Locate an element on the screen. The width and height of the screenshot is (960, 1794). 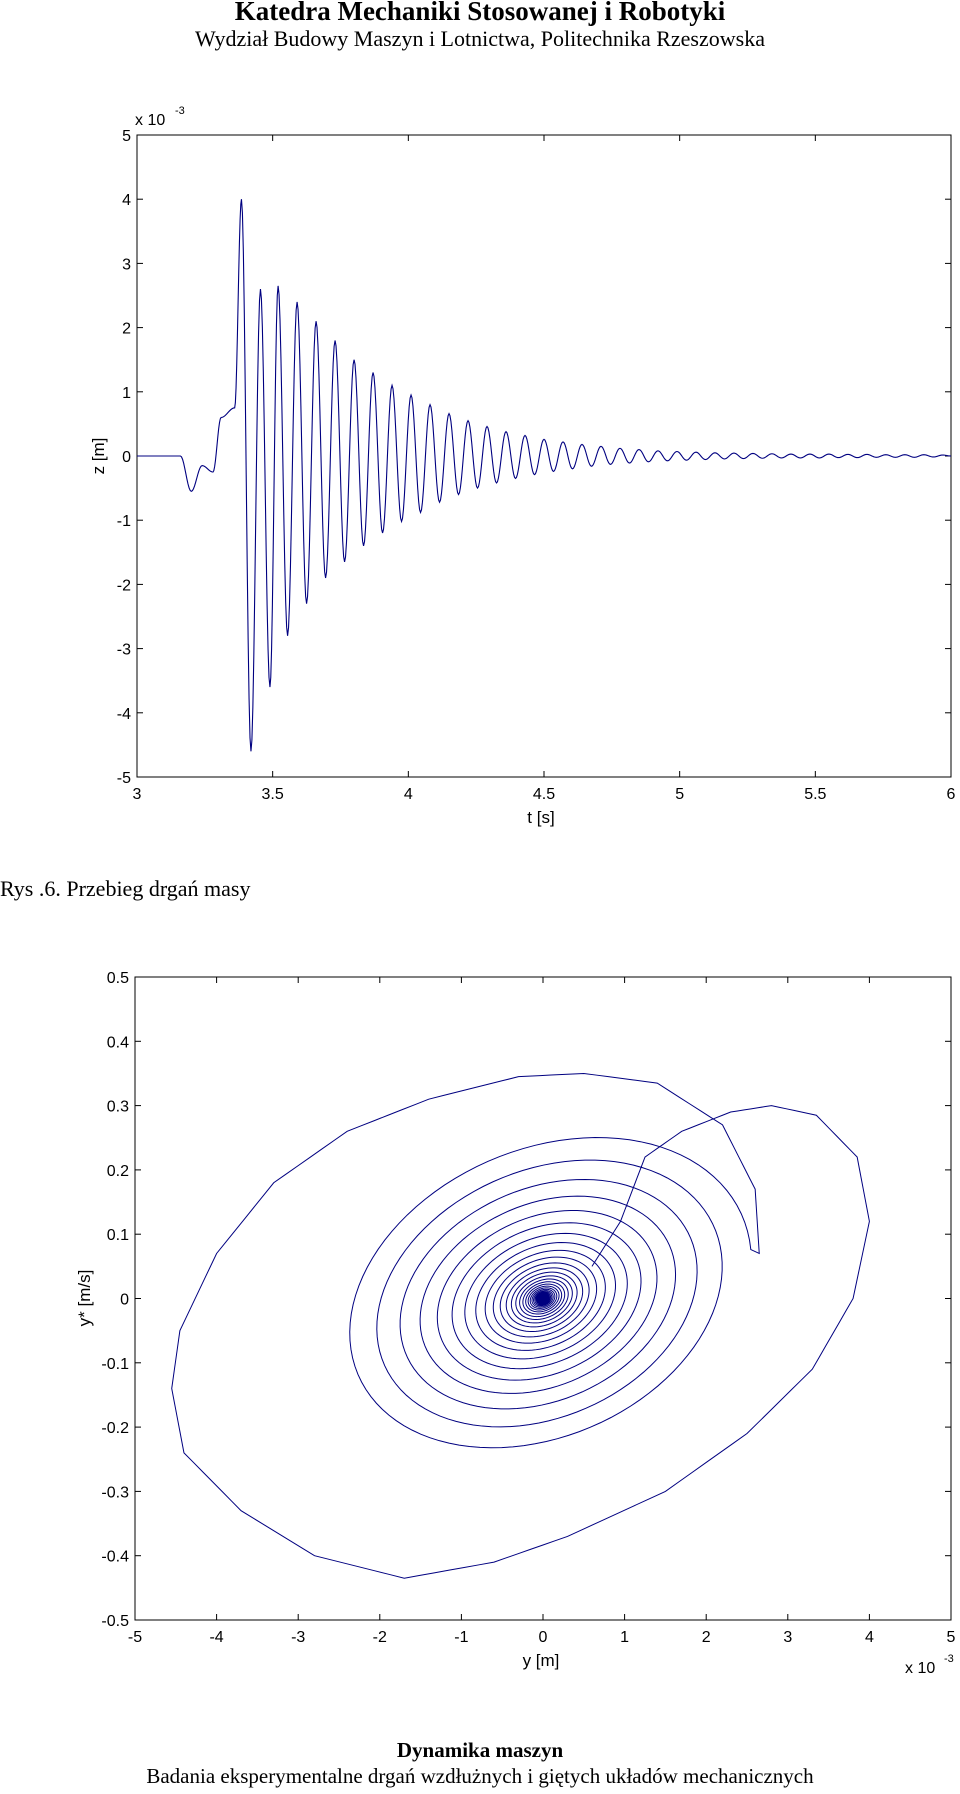
chart2-ytick-label: 0.4 is located at coordinates (118, 1042).